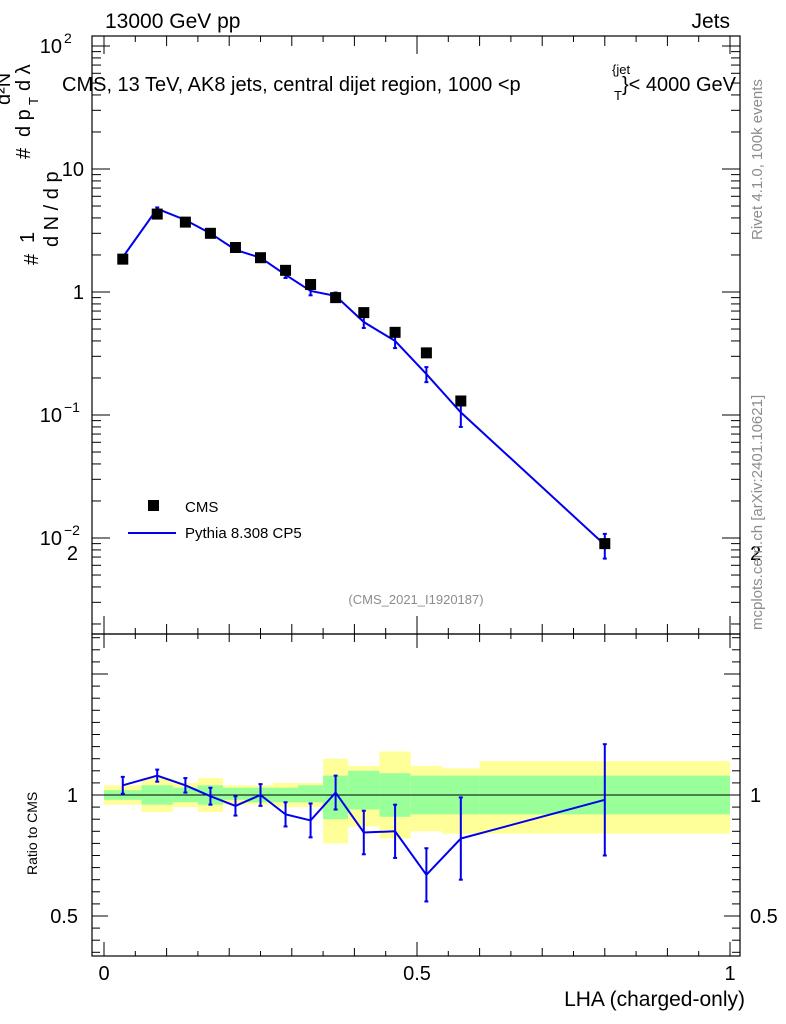 The width and height of the screenshot is (786, 1024). What do you see at coordinates (72, 530) in the screenshot?
I see `y-tick-label-exponent: −2` at bounding box center [72, 530].